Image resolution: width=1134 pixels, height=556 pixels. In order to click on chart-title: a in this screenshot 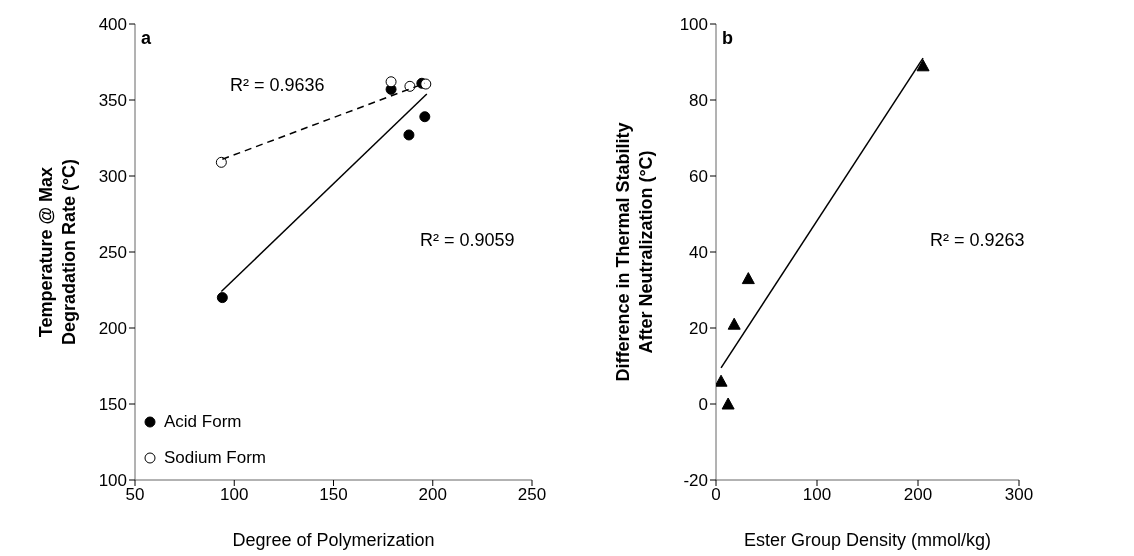, I will do `click(146, 38)`.